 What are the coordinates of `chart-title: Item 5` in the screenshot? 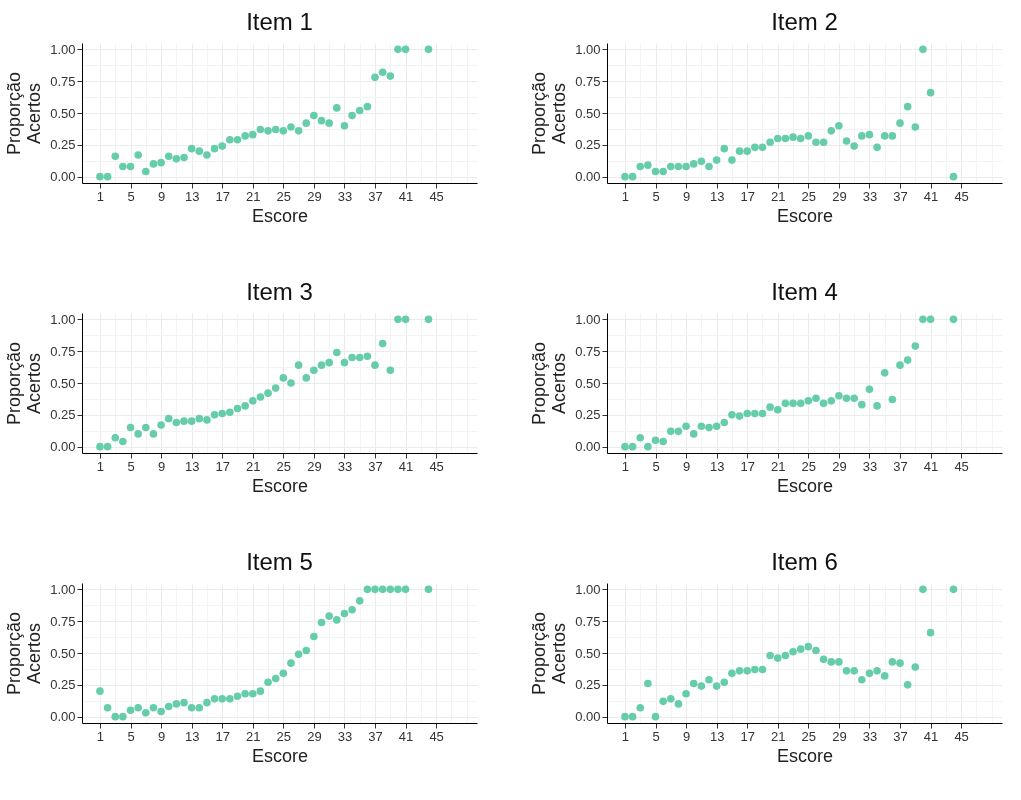 It's located at (279, 561).